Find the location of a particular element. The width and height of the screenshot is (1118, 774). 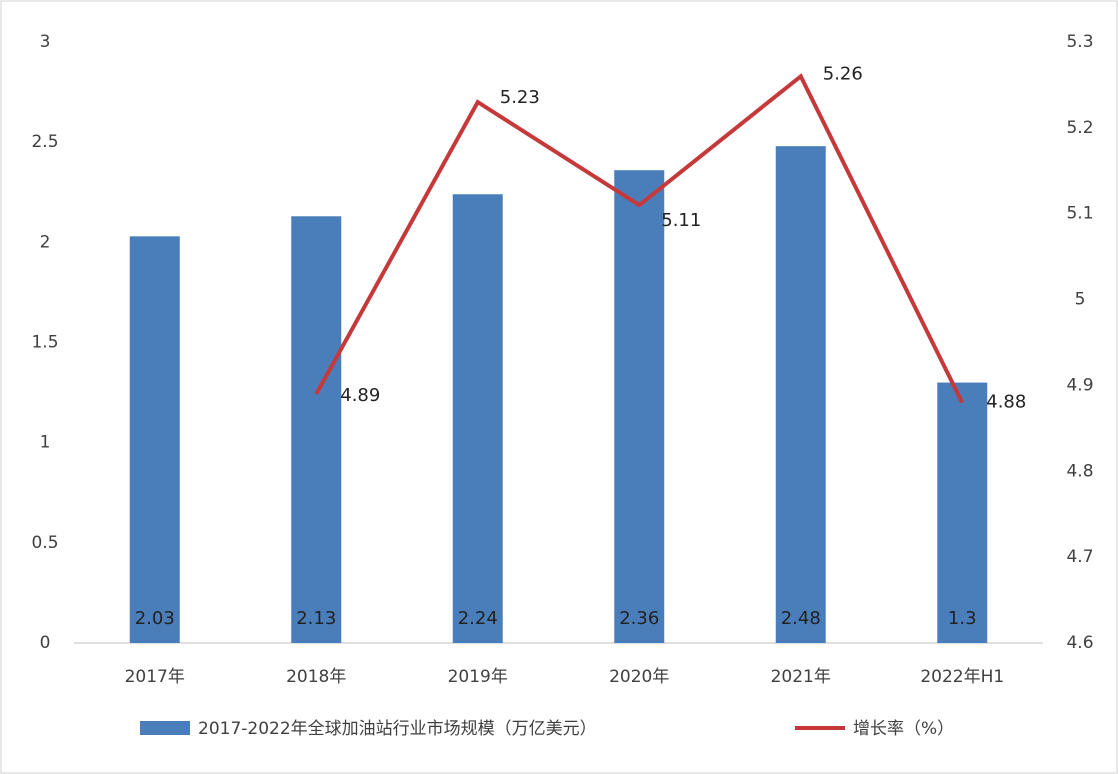

y-tick-label: 0.5 is located at coordinates (44, 543).